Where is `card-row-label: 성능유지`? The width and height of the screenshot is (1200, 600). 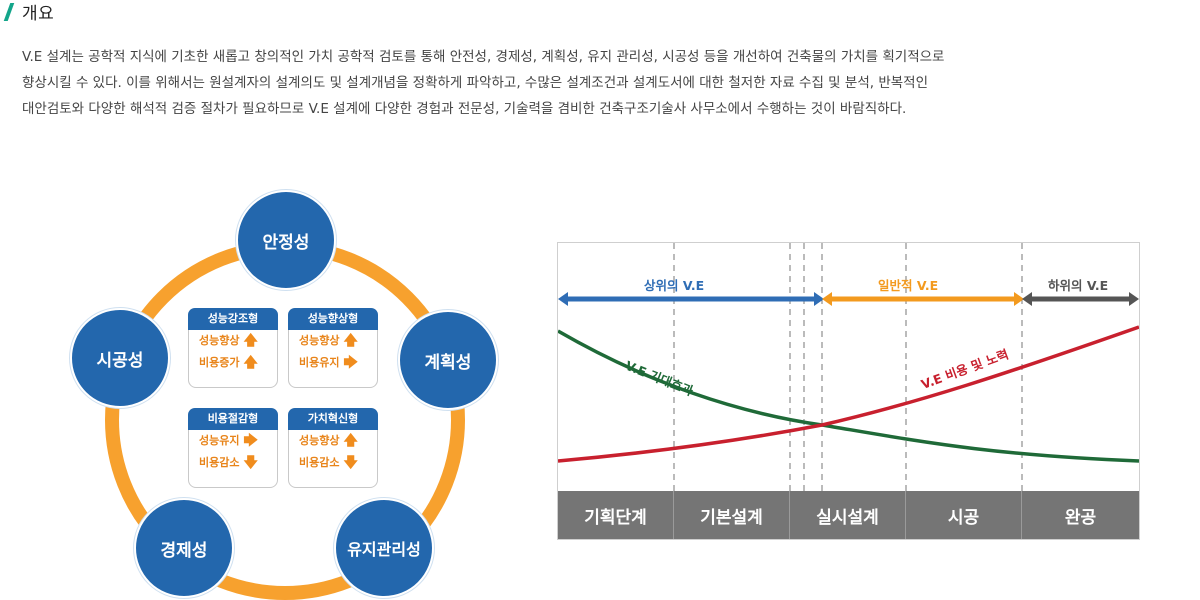 card-row-label: 성능유지 is located at coordinates (219, 440).